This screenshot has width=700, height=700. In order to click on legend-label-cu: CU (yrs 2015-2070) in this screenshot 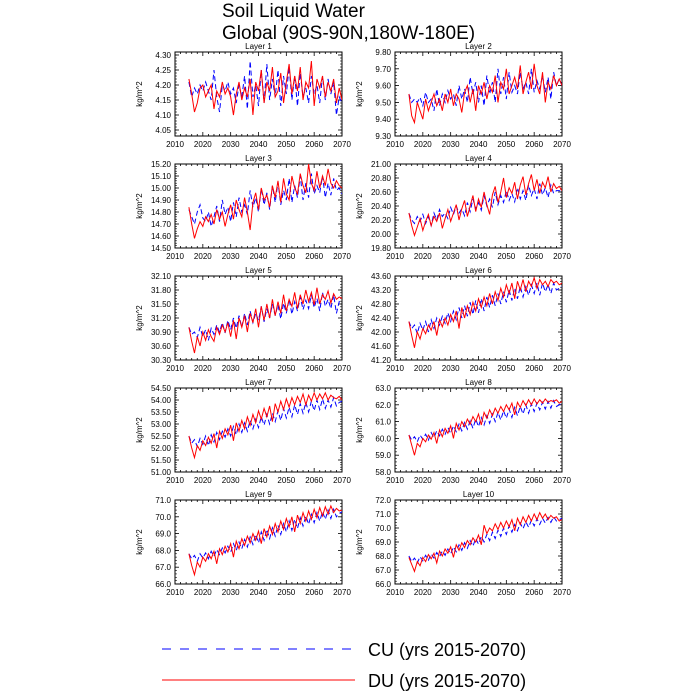, I will do `click(447, 650)`.